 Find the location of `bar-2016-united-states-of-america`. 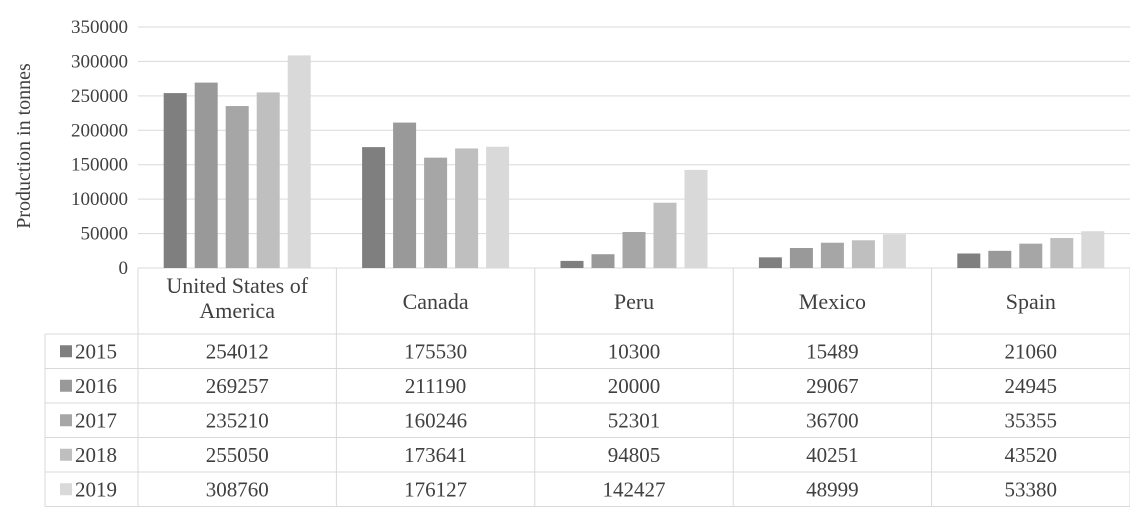

bar-2016-united-states-of-america is located at coordinates (206, 175).